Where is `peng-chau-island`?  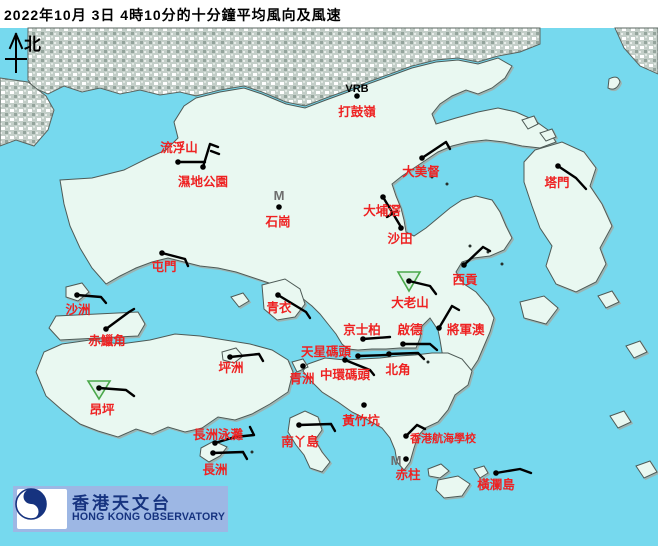
peng-chau-island is located at coordinates (232, 355).